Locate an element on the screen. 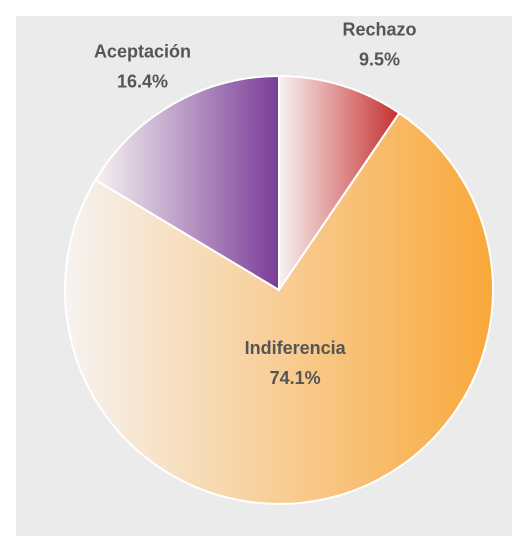  slice-value-label: 74.1% is located at coordinates (295, 378).